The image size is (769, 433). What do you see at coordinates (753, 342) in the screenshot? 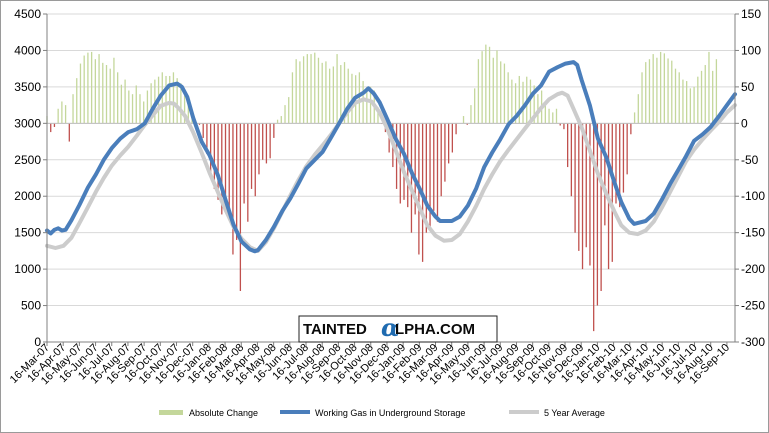
I see `right-tick-label: -300` at bounding box center [753, 342].